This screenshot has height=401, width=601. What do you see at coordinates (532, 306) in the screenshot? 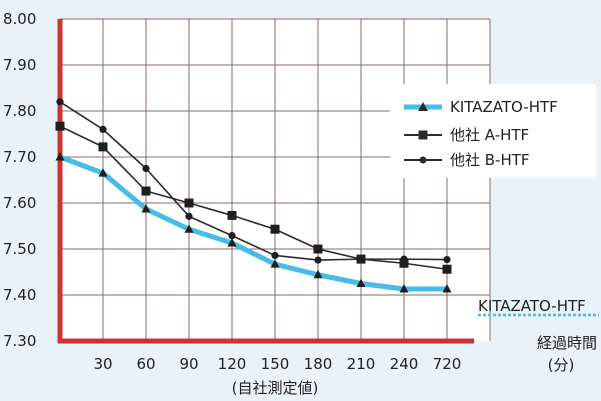
I see `annotation-label: KITAZATO-HTF` at bounding box center [532, 306].